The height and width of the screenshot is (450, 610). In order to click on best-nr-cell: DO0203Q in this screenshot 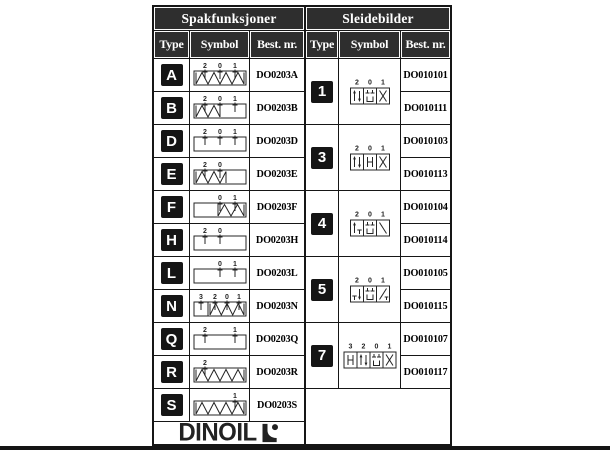, I will do `click(277, 339)`.